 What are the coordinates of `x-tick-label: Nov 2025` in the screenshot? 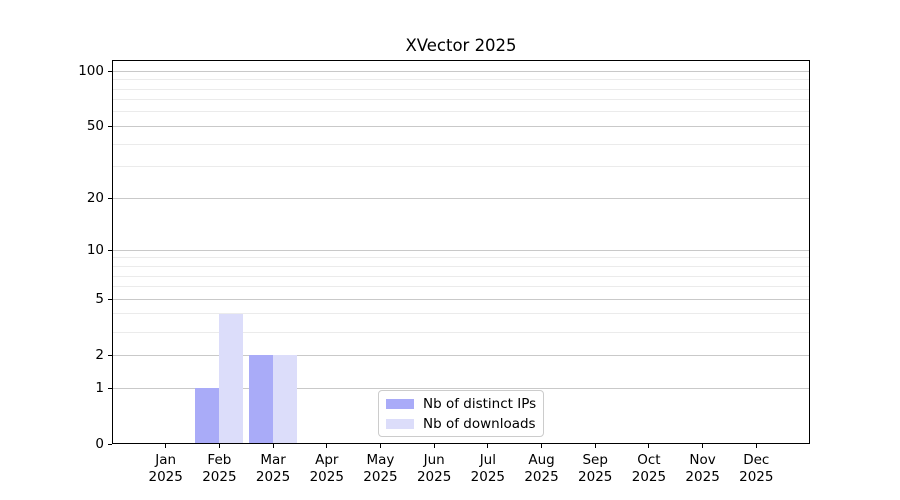 It's located at (703, 468).